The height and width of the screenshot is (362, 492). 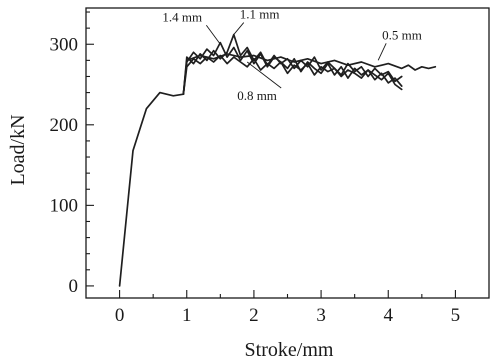 I want to click on annotation-label: 0.5 mm, so click(x=402, y=34).